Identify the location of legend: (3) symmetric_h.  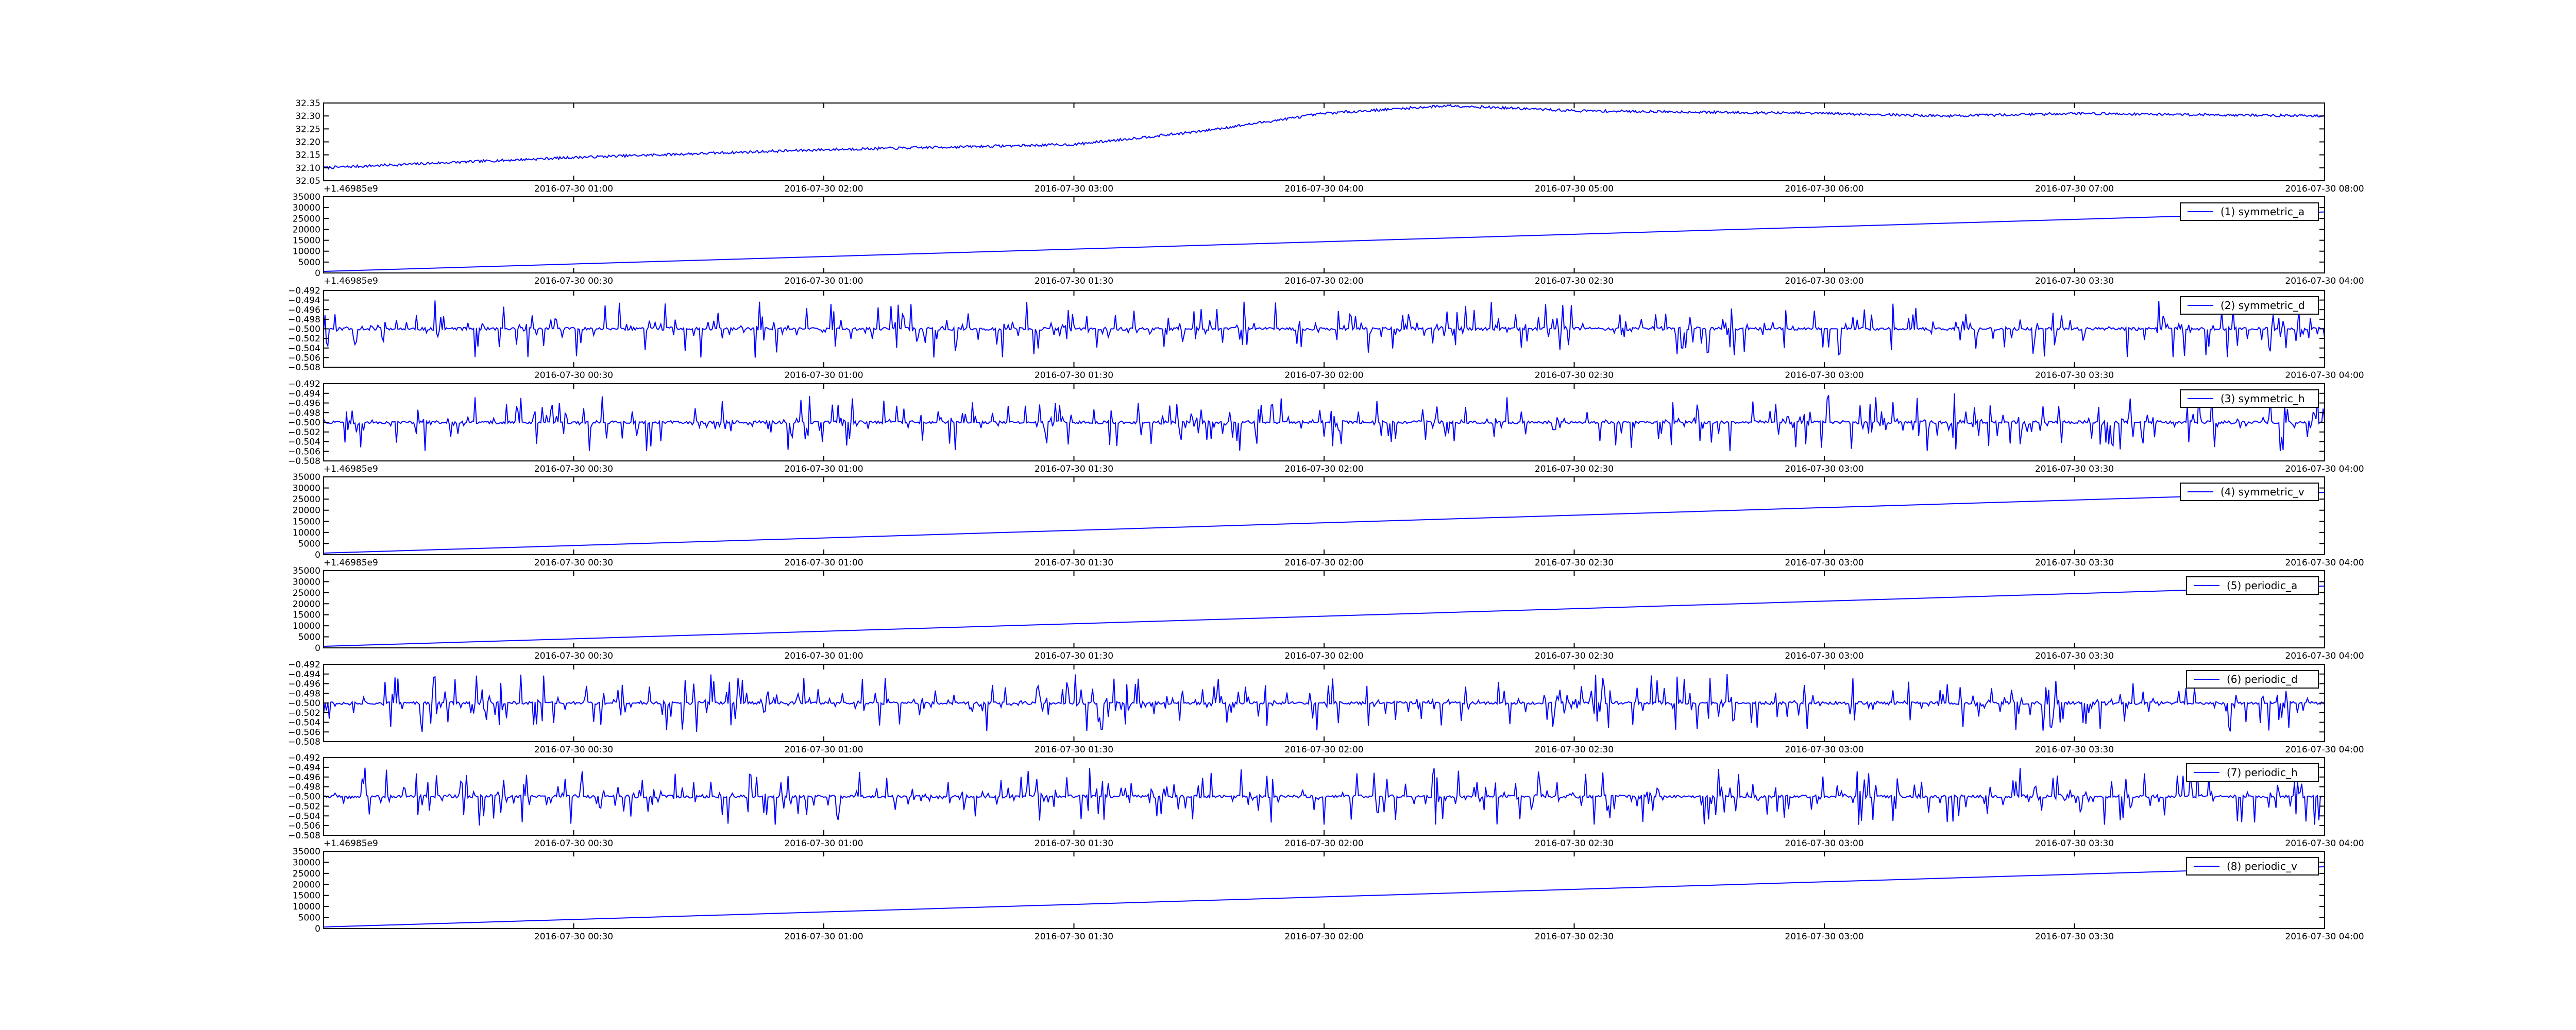
(2249, 399).